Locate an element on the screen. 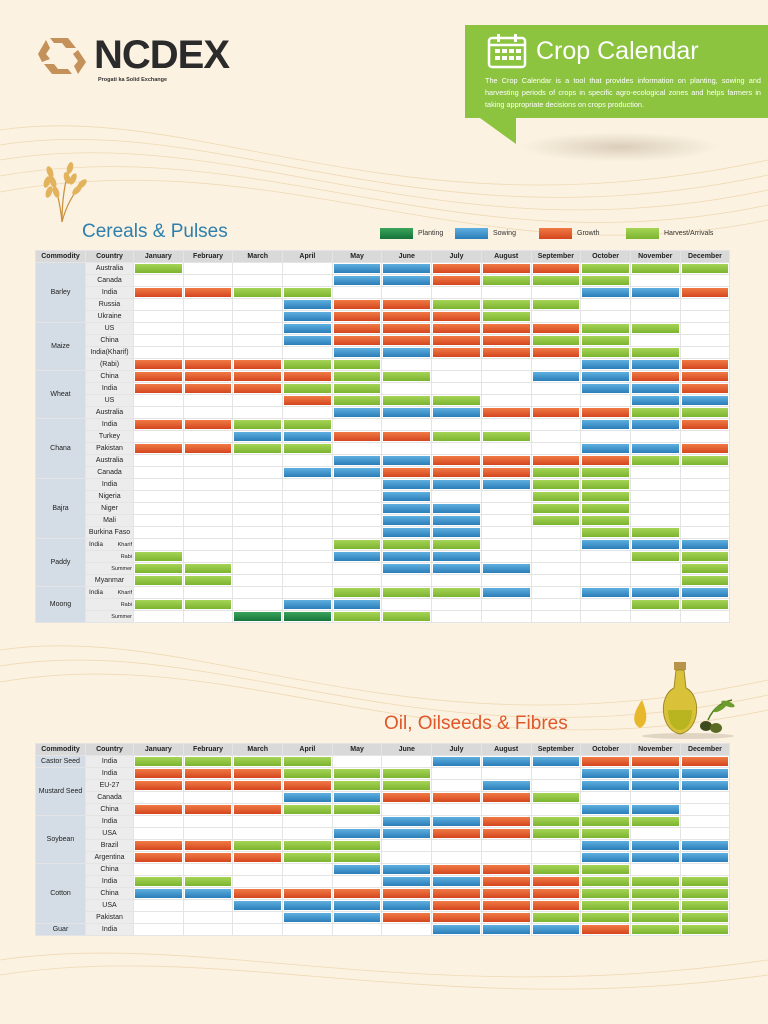  country-cell: Pakistan is located at coordinates (109, 917).